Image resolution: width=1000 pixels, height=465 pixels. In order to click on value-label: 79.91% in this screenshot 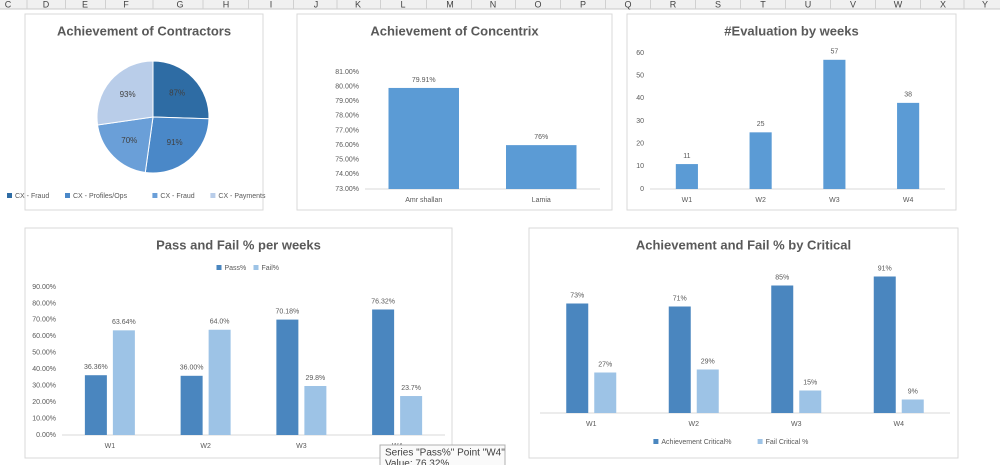, I will do `click(424, 80)`.